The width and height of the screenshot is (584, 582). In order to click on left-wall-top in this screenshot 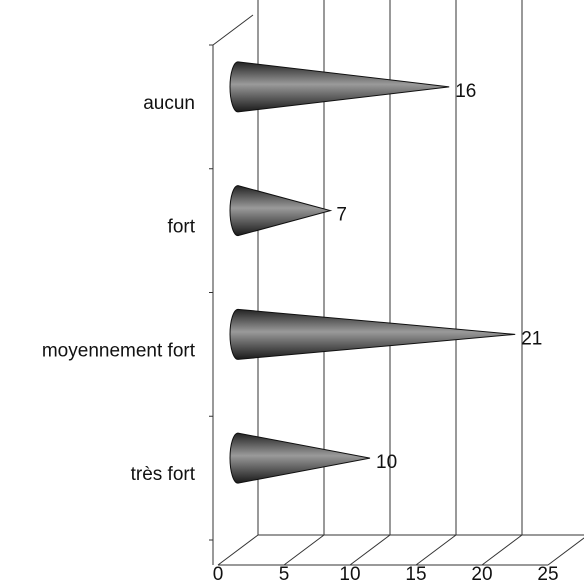, I will do `click(233, 30)`.